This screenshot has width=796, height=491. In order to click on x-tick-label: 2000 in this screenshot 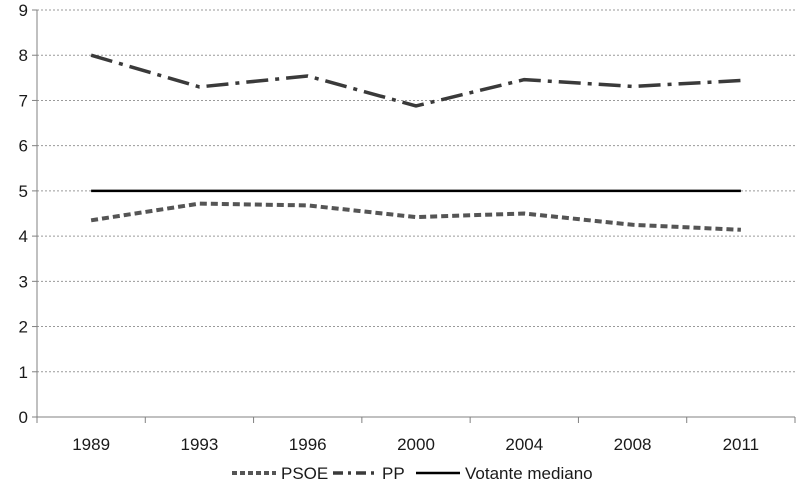, I will do `click(416, 444)`.